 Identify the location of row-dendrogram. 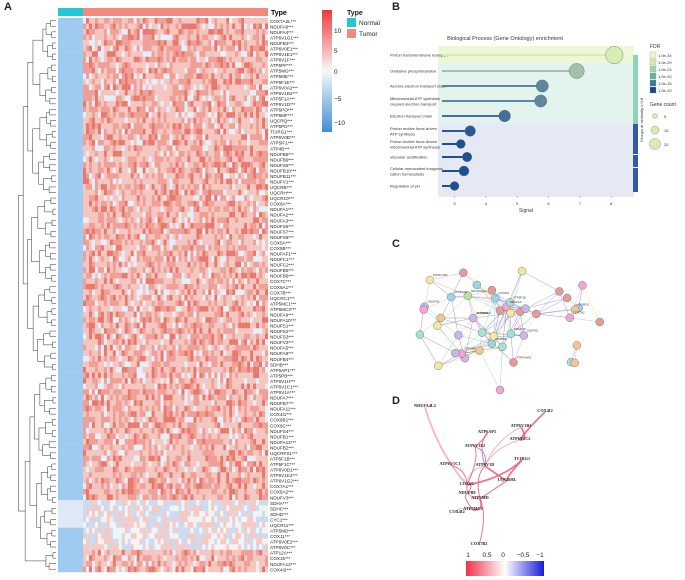
(37, 295).